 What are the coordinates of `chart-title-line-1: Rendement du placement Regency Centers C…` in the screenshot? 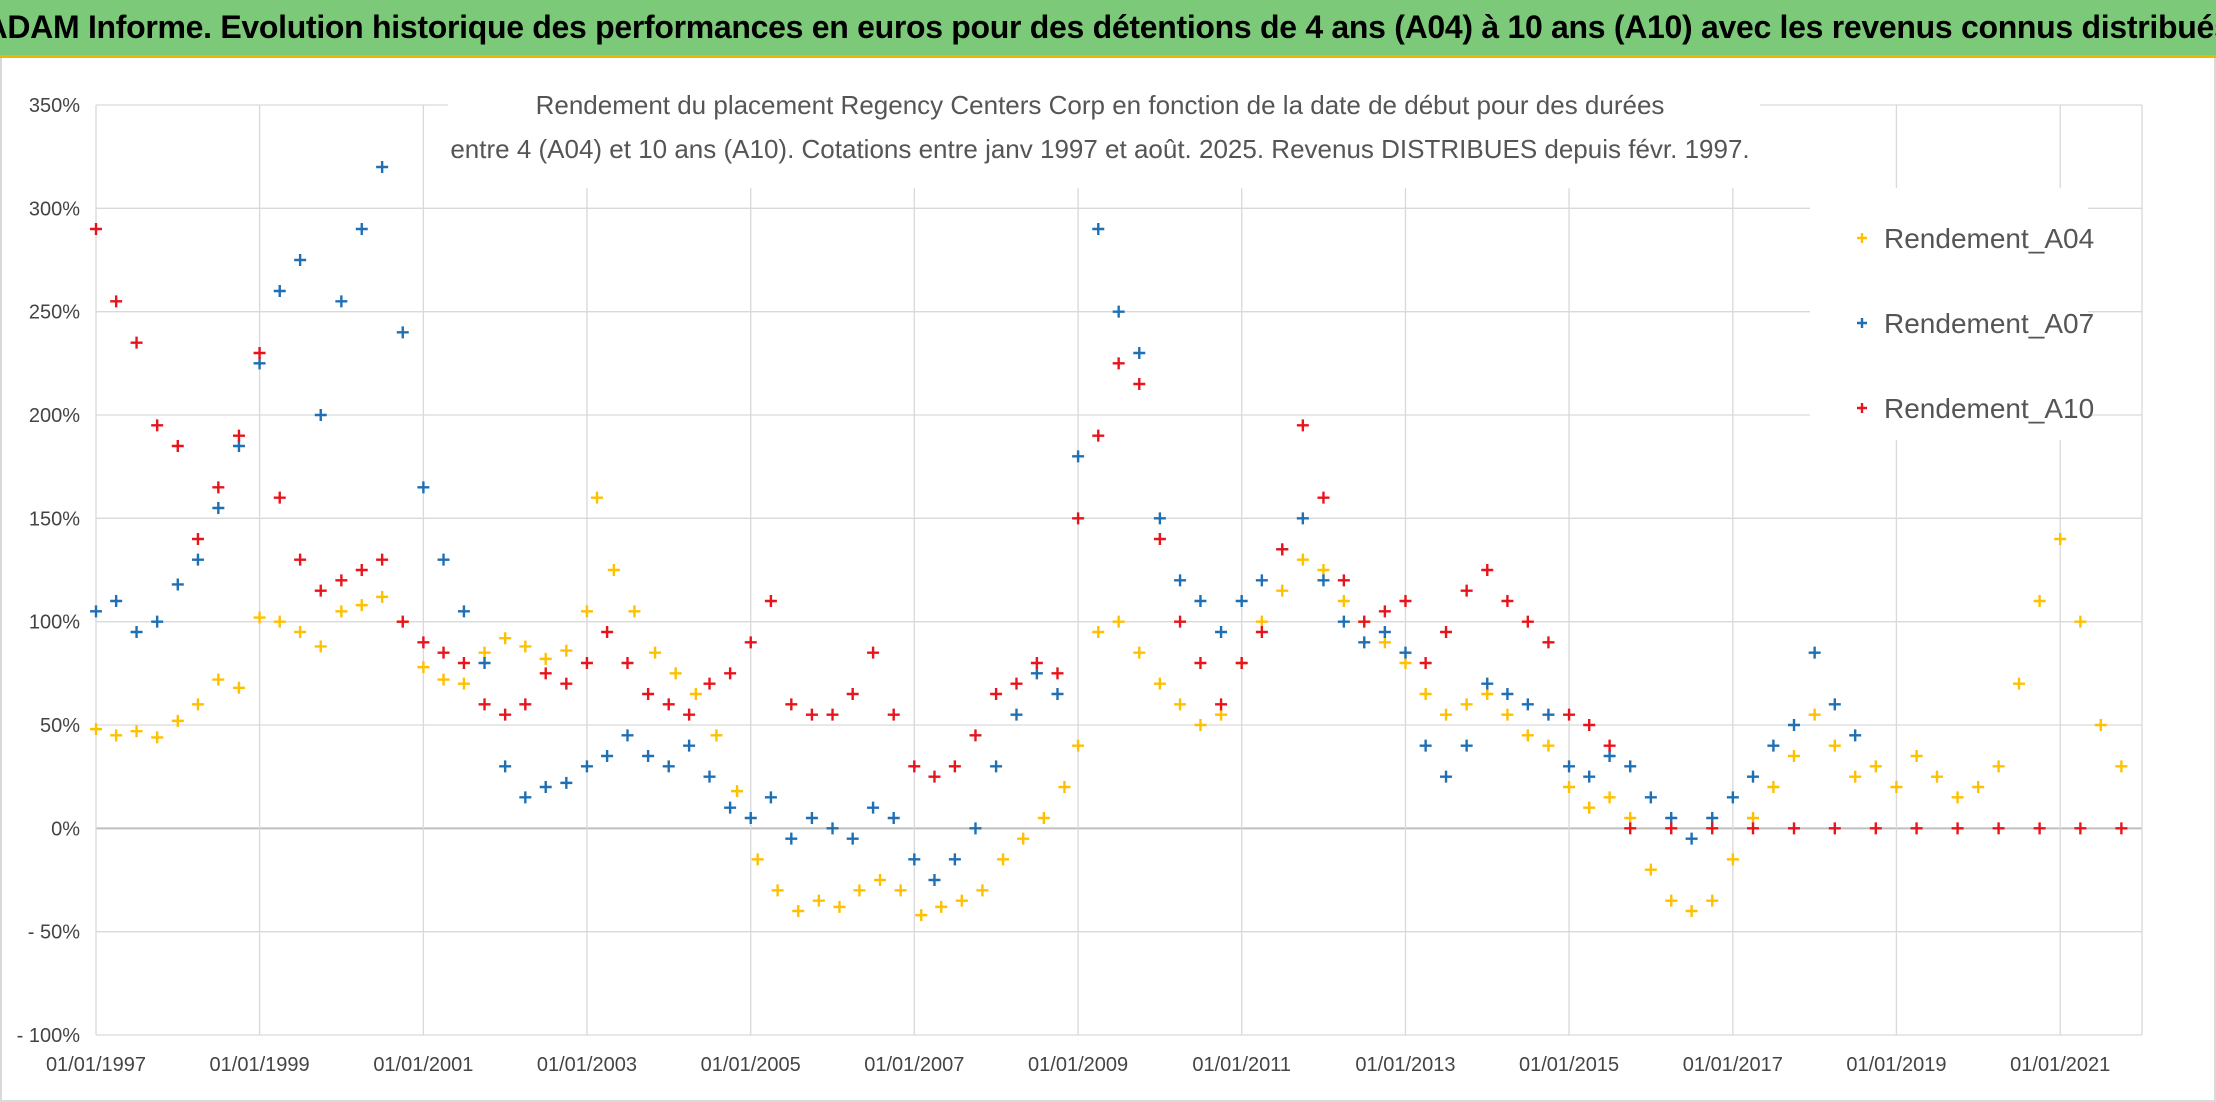 It's located at (1100, 105).